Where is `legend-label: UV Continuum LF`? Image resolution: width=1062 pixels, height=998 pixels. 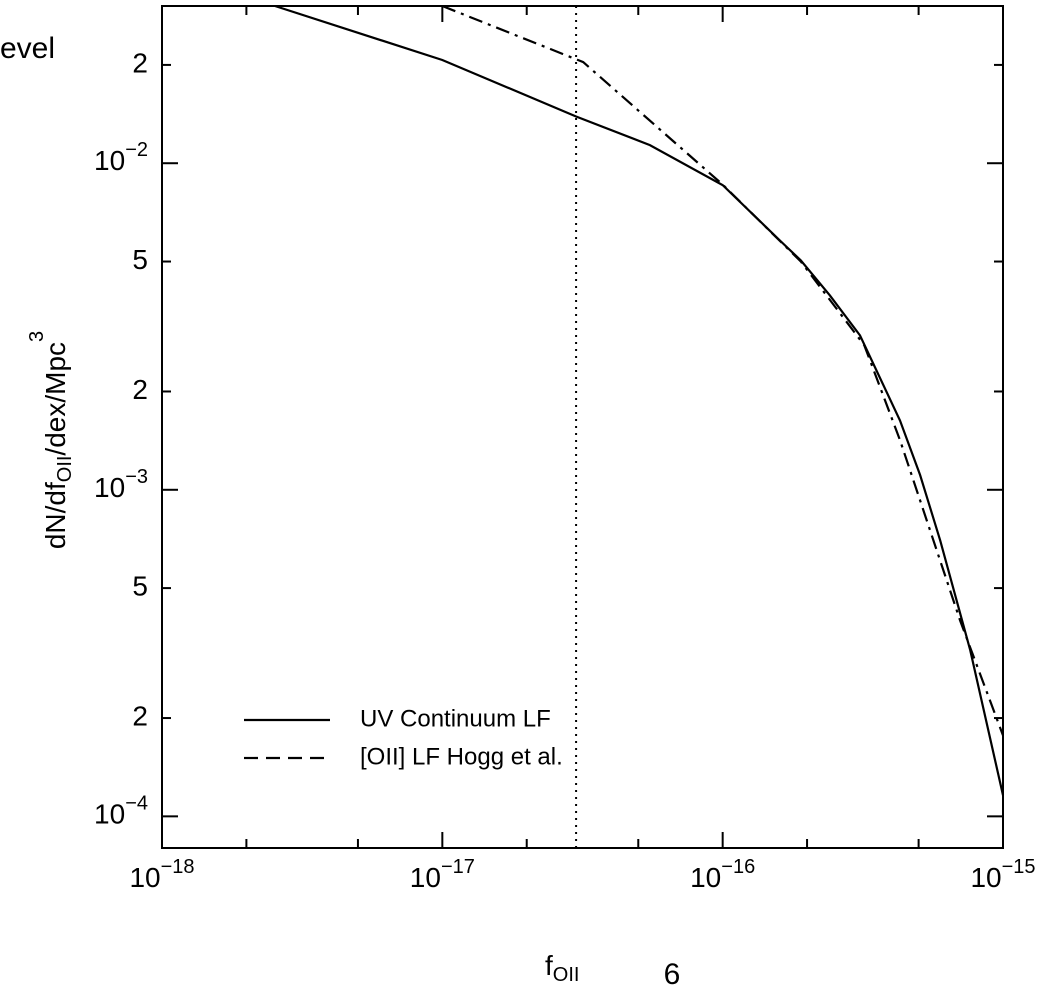
legend-label: UV Continuum LF is located at coordinates (455, 718).